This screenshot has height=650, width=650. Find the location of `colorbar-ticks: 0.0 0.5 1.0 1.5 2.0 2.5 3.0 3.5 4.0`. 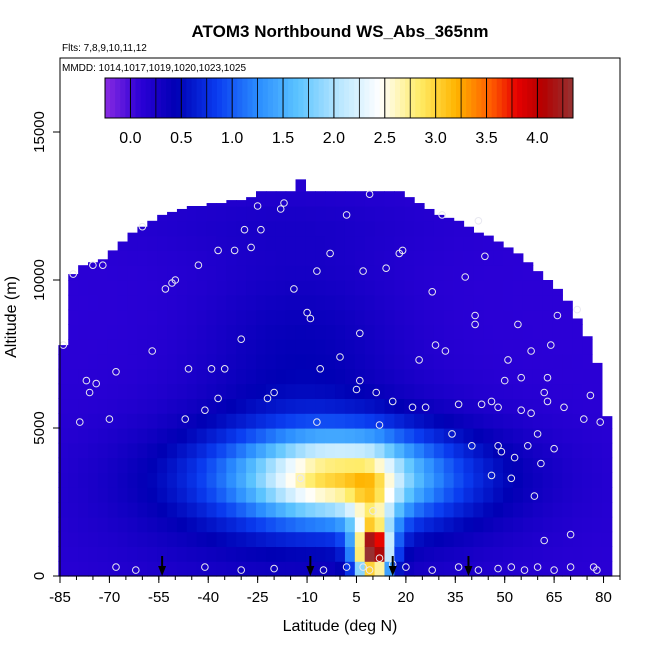

colorbar-ticks: 0.0 0.5 1.0 1.5 2.0 2.5 3.0 3.5 4.0 is located at coordinates (341, 112).